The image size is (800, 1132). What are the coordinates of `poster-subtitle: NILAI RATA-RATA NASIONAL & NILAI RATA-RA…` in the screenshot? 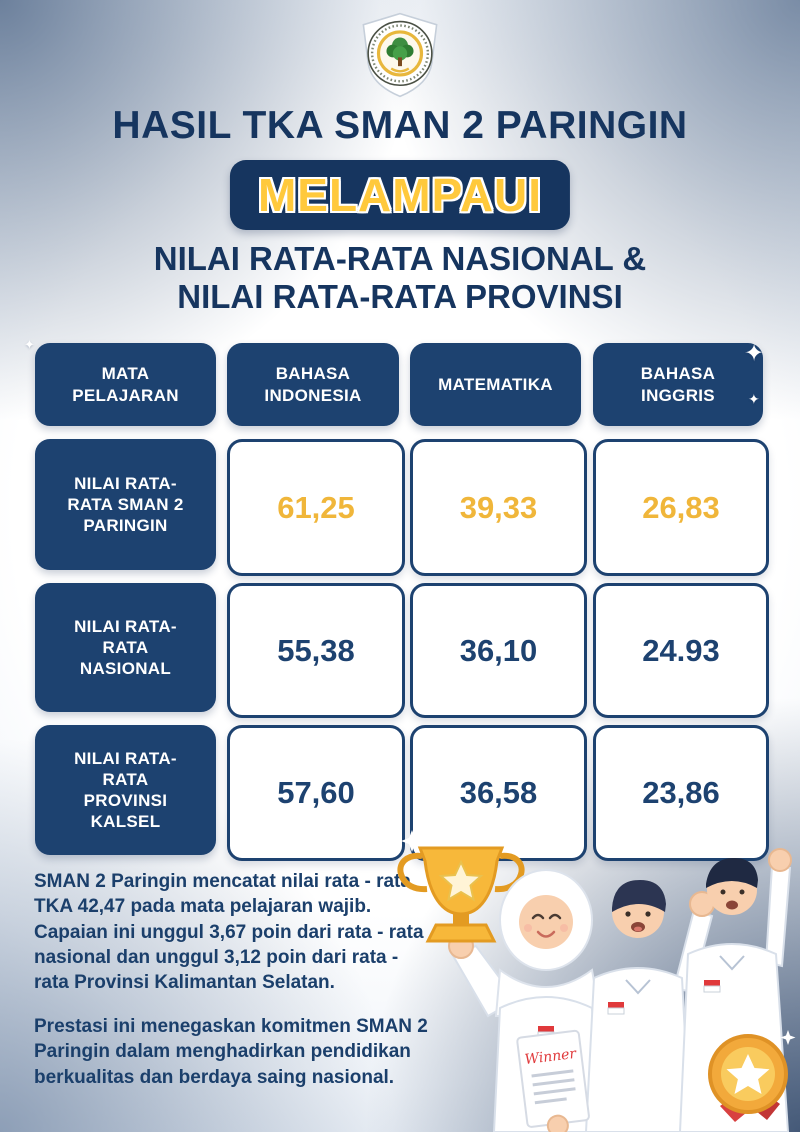 It's located at (400, 278).